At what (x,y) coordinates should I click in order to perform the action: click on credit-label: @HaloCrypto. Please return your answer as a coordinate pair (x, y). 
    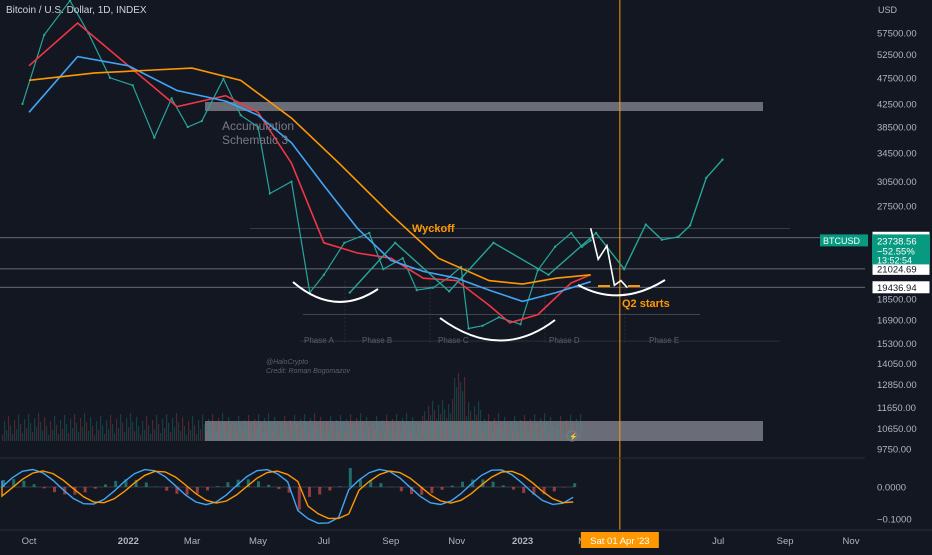
    Looking at the image, I should click on (287, 362).